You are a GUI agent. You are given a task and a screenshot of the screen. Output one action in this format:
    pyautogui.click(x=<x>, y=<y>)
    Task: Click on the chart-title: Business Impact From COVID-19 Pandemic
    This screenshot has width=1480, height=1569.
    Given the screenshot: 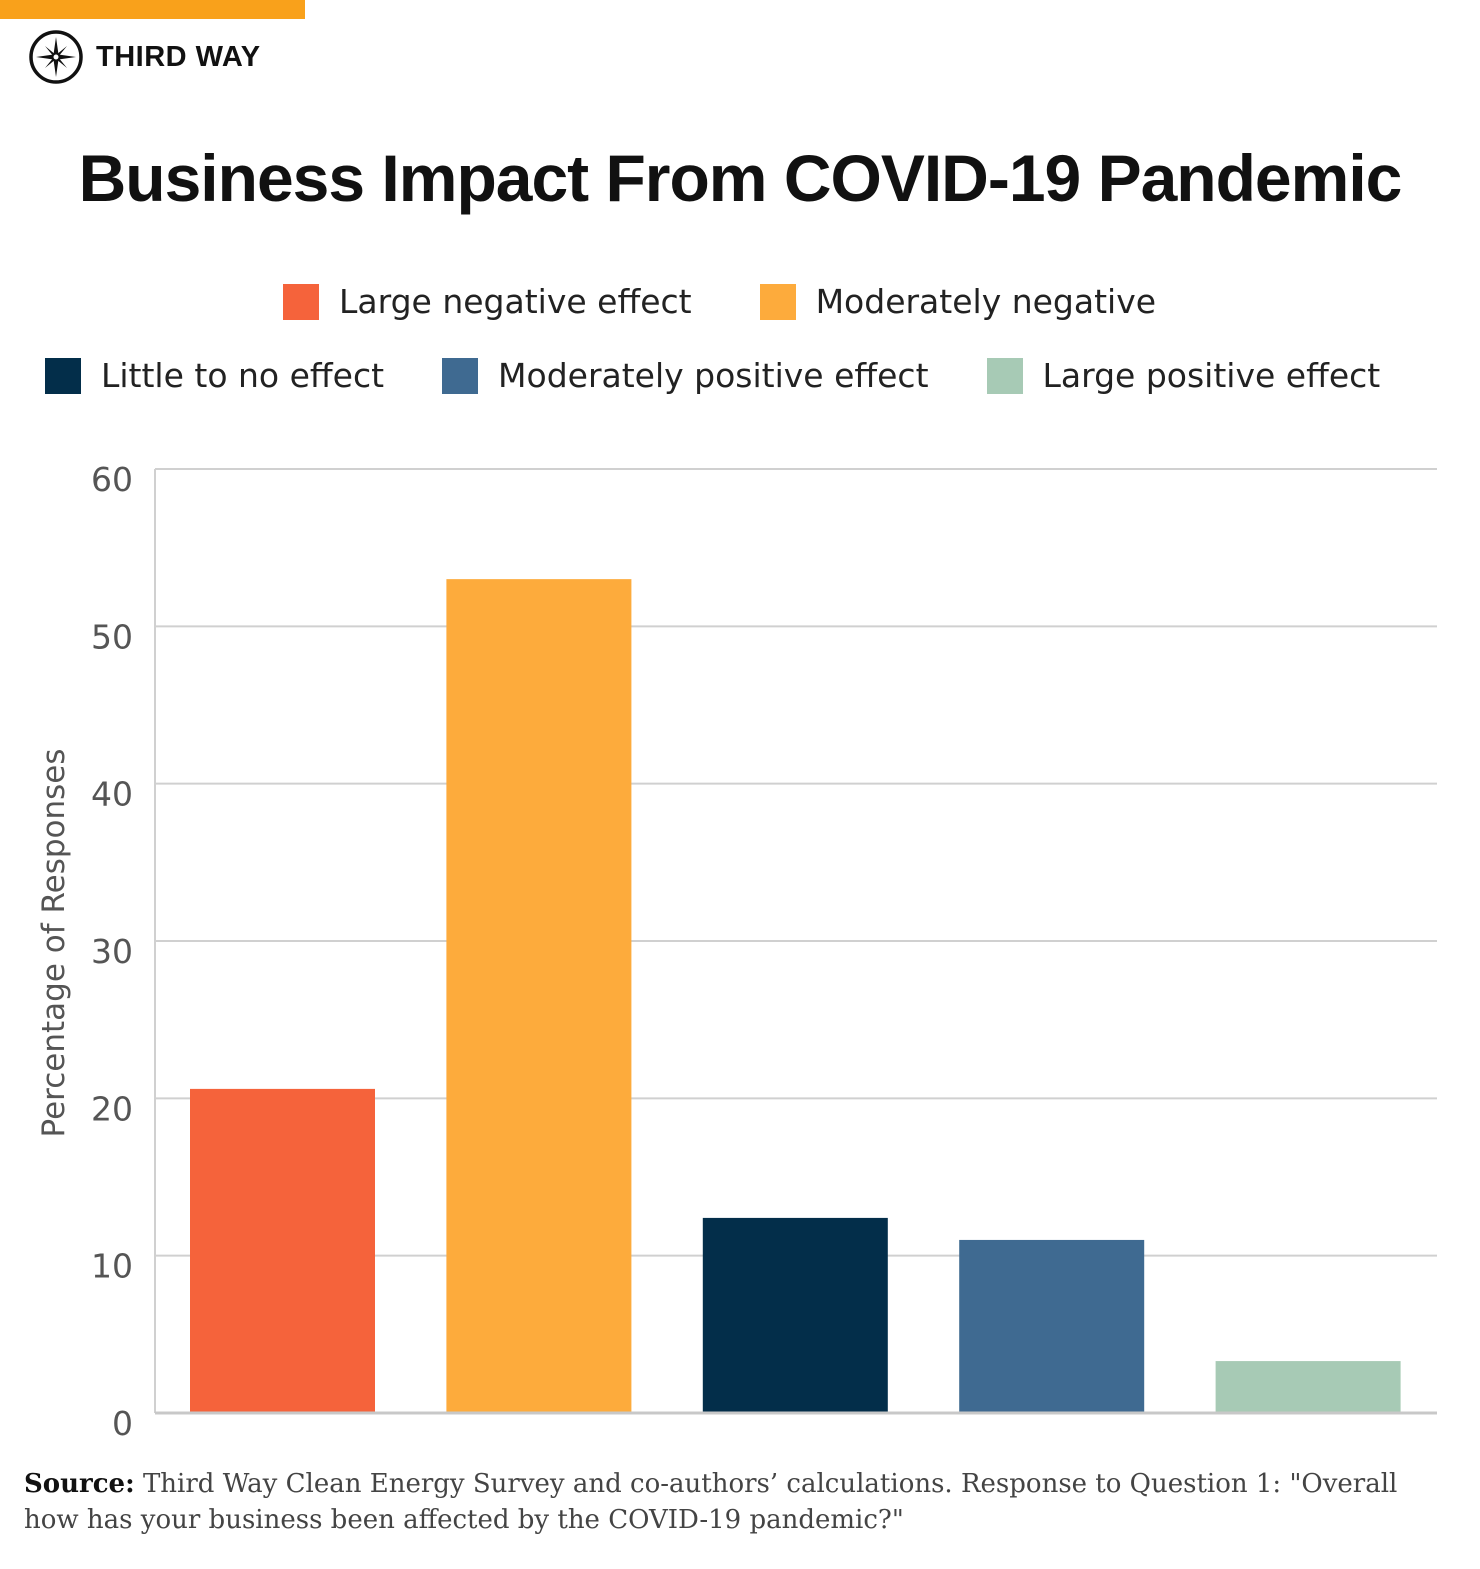 What is the action you would take?
    pyautogui.click(x=740, y=178)
    